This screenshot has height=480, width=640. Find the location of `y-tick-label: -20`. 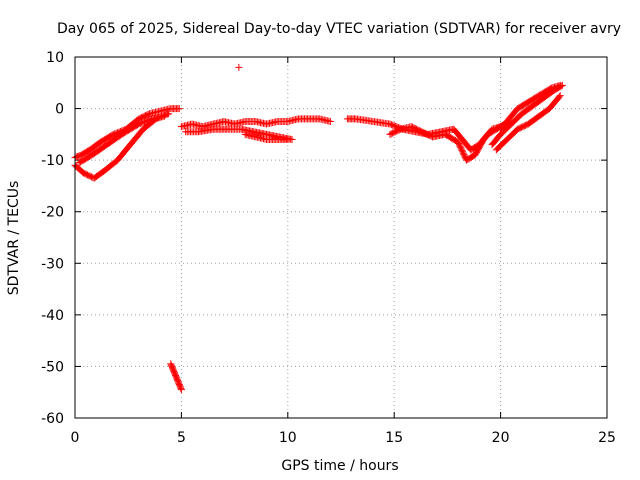

y-tick-label: -20 is located at coordinates (52, 213).